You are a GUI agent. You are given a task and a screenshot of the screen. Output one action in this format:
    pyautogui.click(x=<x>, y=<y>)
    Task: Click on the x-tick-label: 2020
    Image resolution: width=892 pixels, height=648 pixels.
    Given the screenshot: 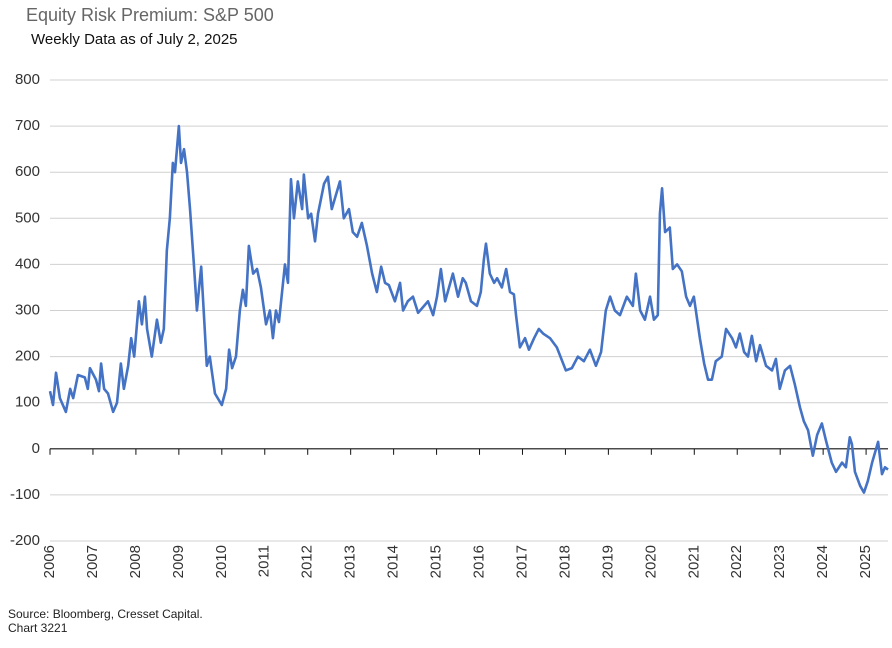 What is the action you would take?
    pyautogui.click(x=650, y=561)
    